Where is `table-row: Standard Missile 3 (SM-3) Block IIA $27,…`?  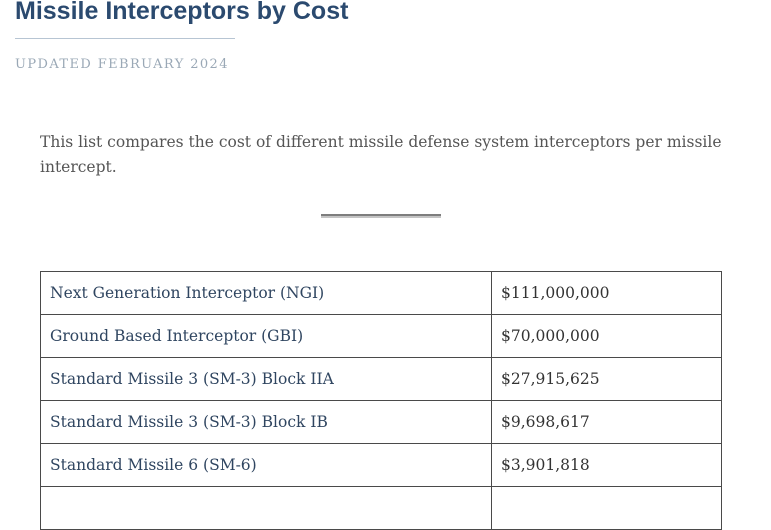 table-row: Standard Missile 3 (SM-3) Block IIA $27,… is located at coordinates (381, 379).